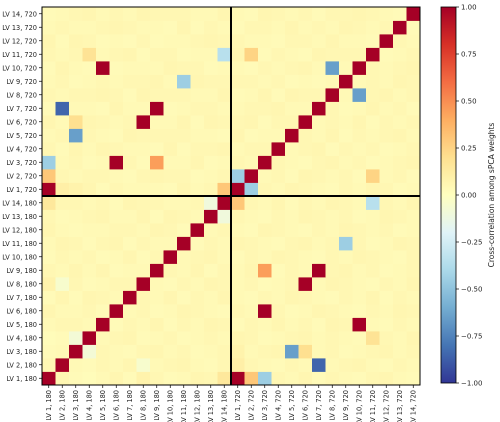 This screenshot has width=500, height=422. What do you see at coordinates (21, 136) in the screenshot?
I see `y-tick-label: LV 5, 720` at bounding box center [21, 136].